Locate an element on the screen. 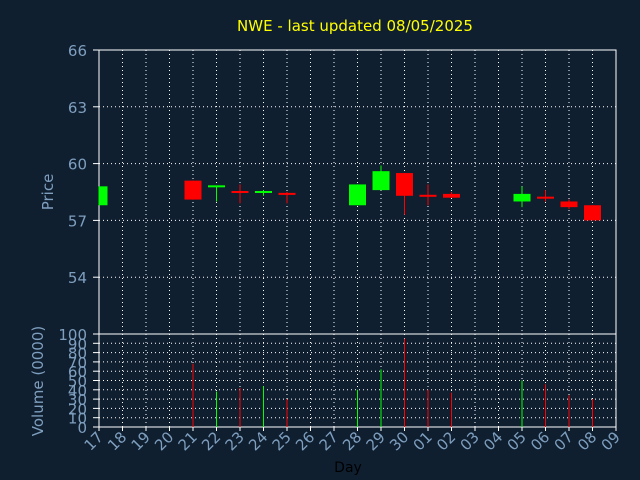 The height and width of the screenshot is (480, 640). price-axis-label: Price is located at coordinates (48, 192).